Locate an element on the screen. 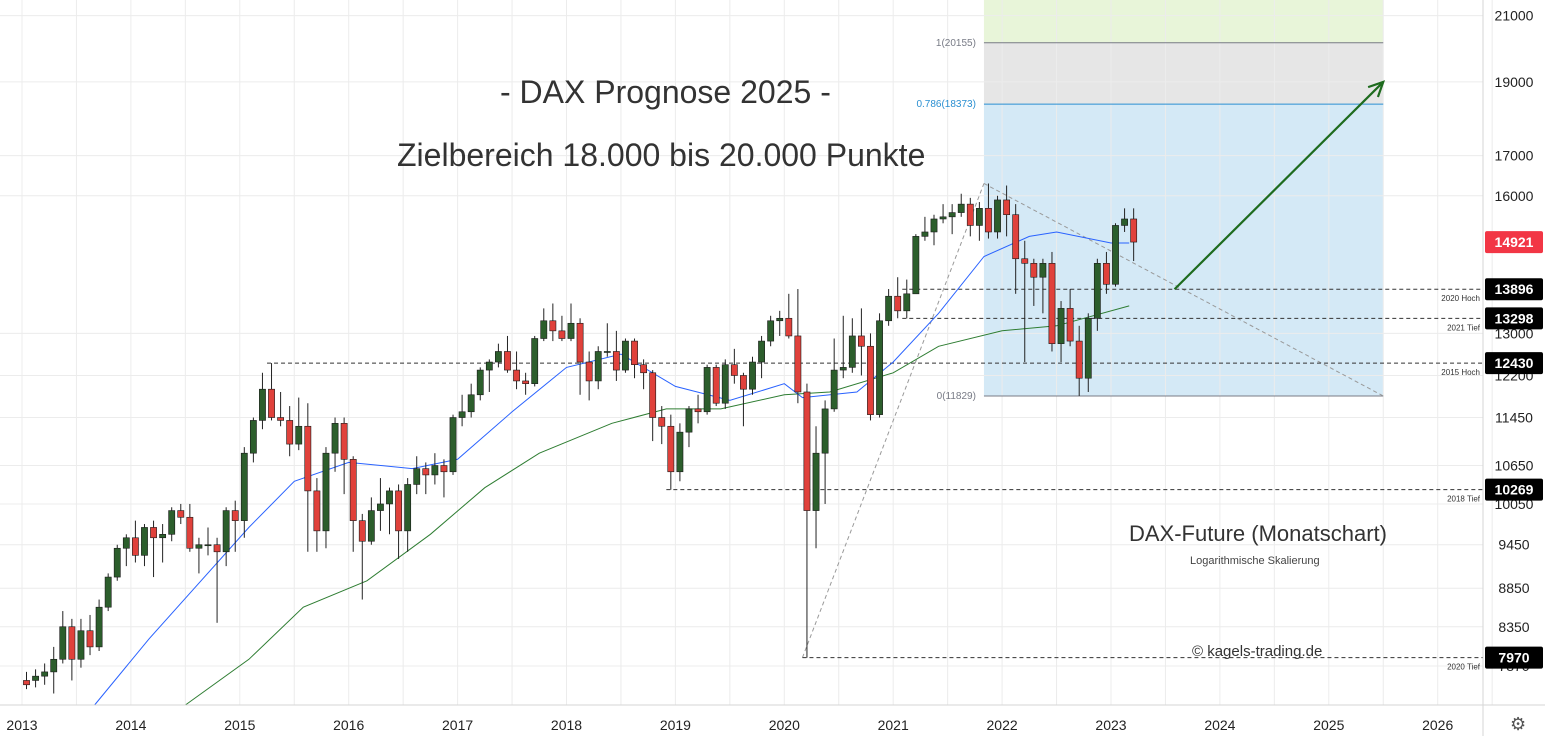 The image size is (1545, 741). x-tick-label: 2024 is located at coordinates (1219, 725).